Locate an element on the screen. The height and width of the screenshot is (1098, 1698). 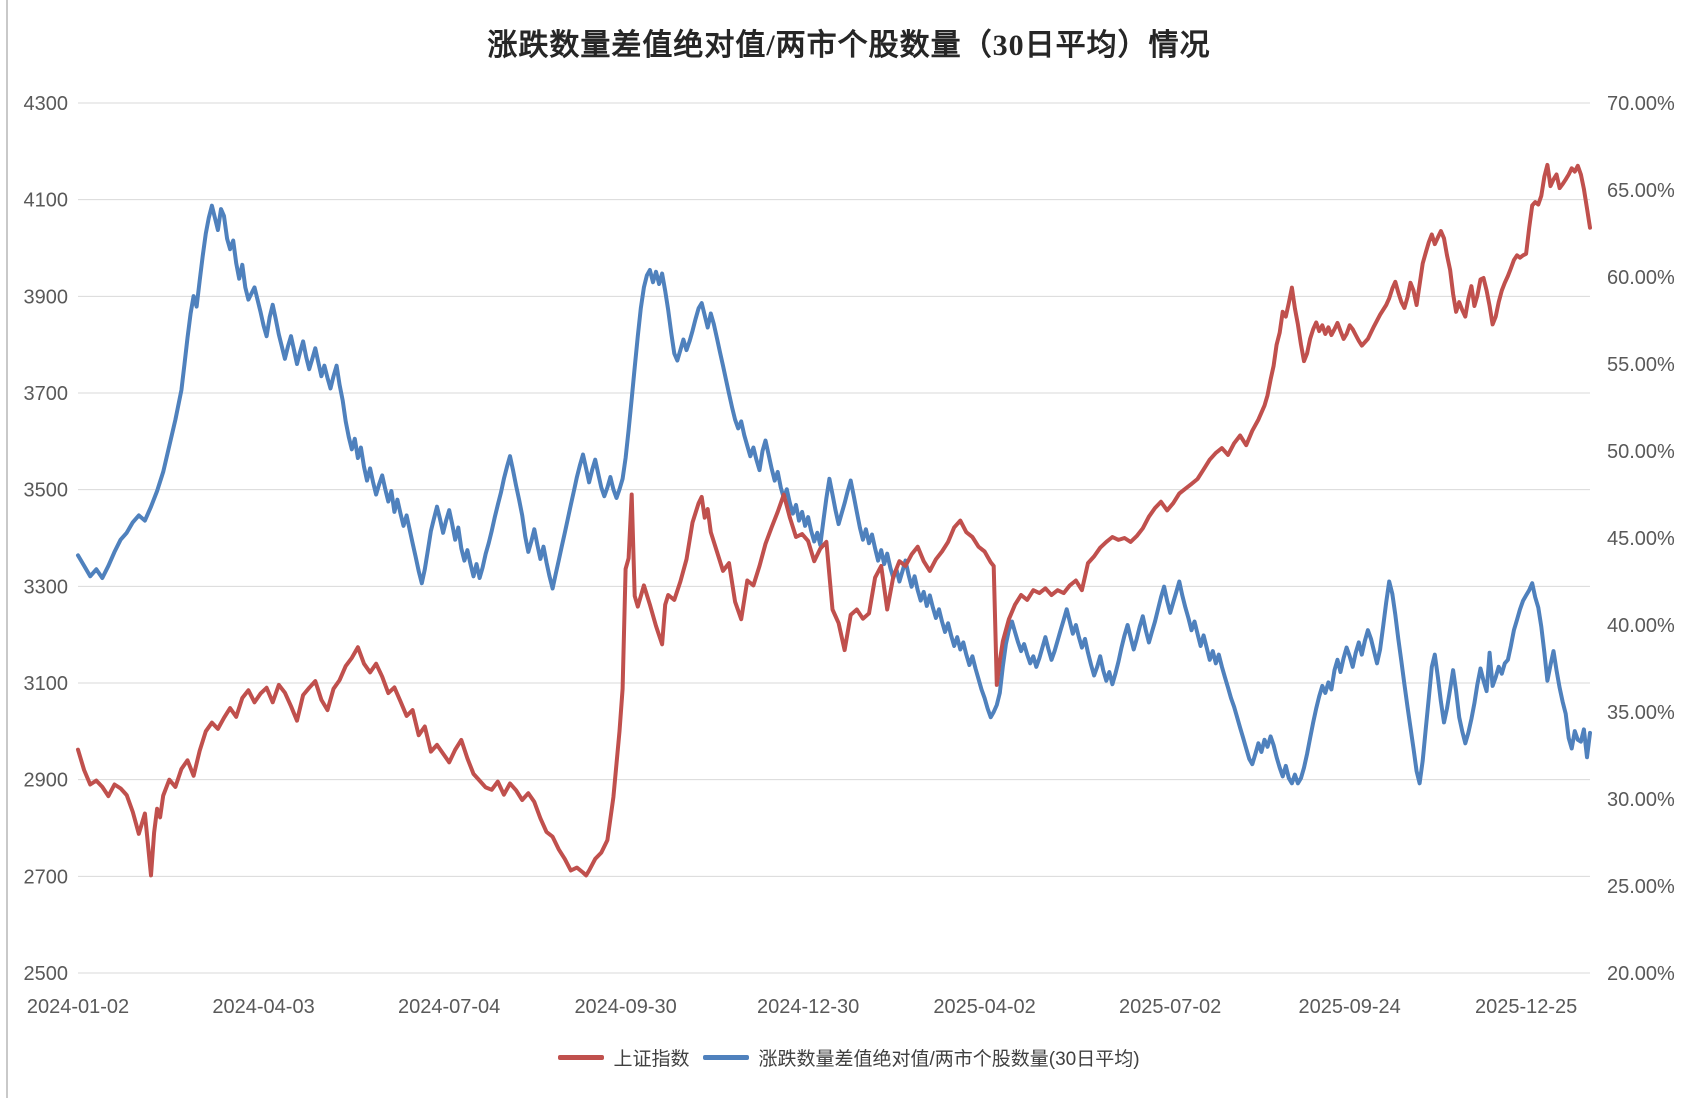
left-axis-tick-label: 4300 is located at coordinates (46, 104).